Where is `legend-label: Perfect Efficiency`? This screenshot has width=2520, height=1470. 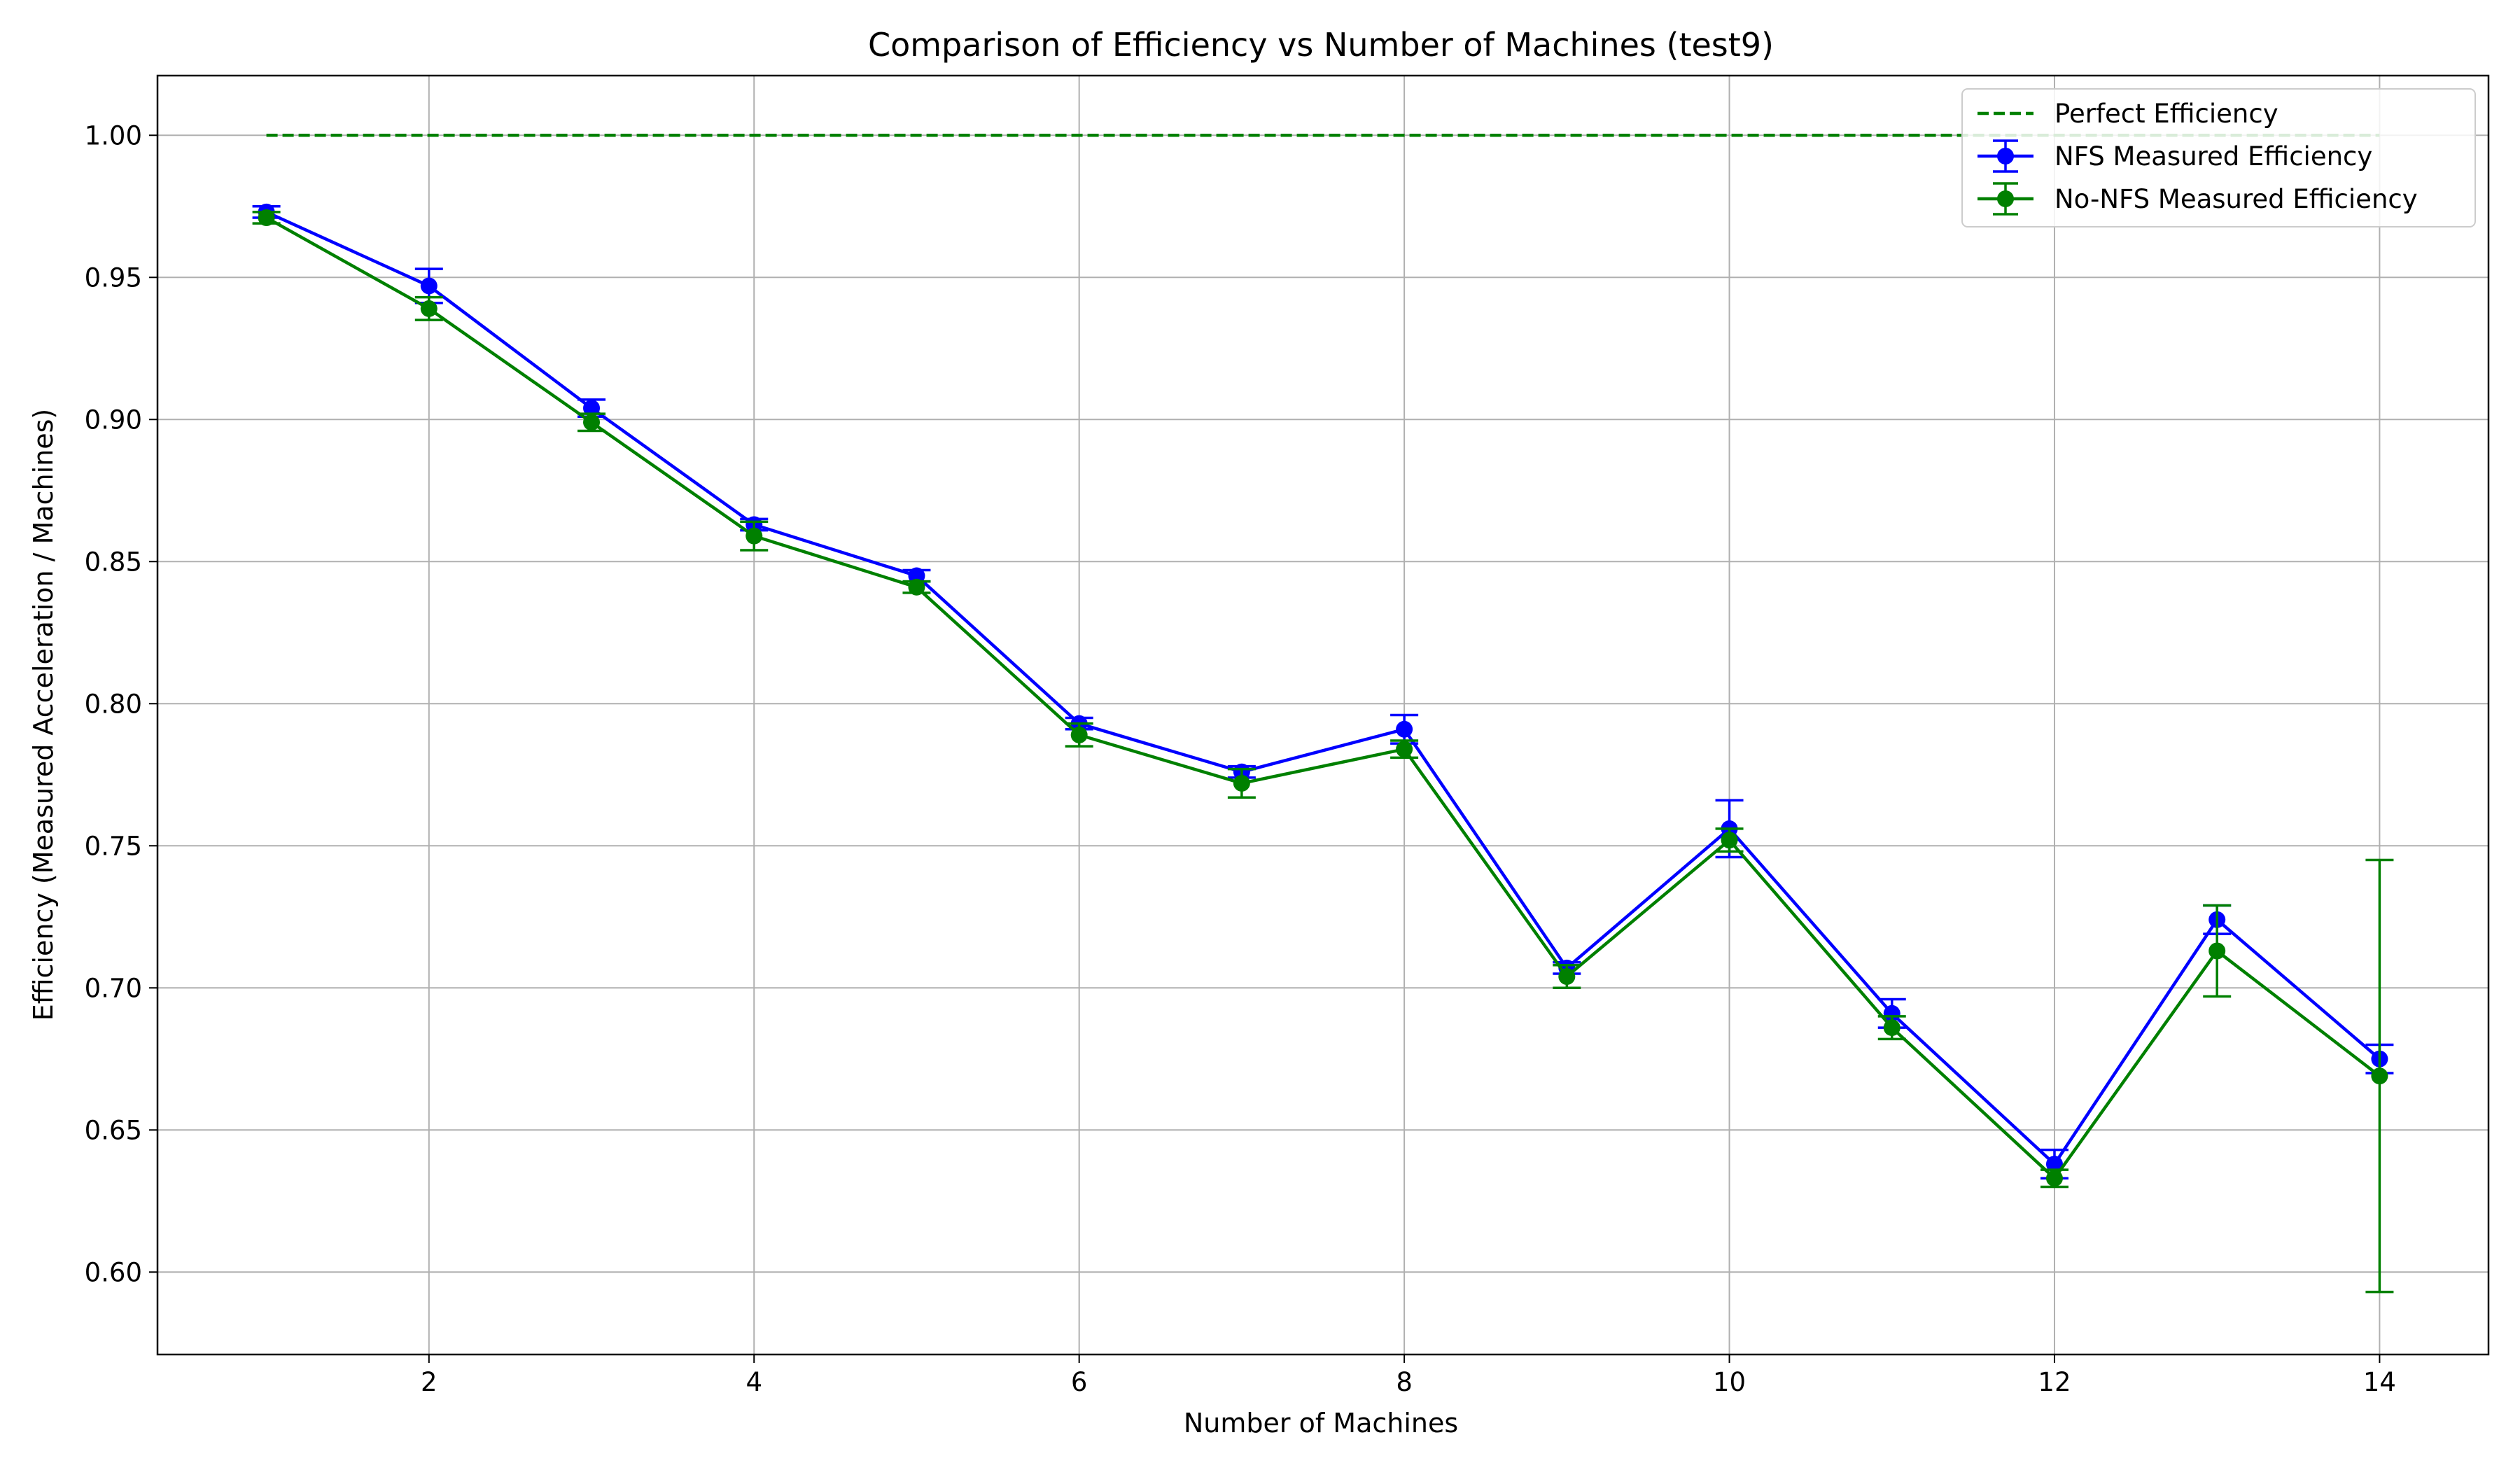 legend-label: Perfect Efficiency is located at coordinates (2166, 114).